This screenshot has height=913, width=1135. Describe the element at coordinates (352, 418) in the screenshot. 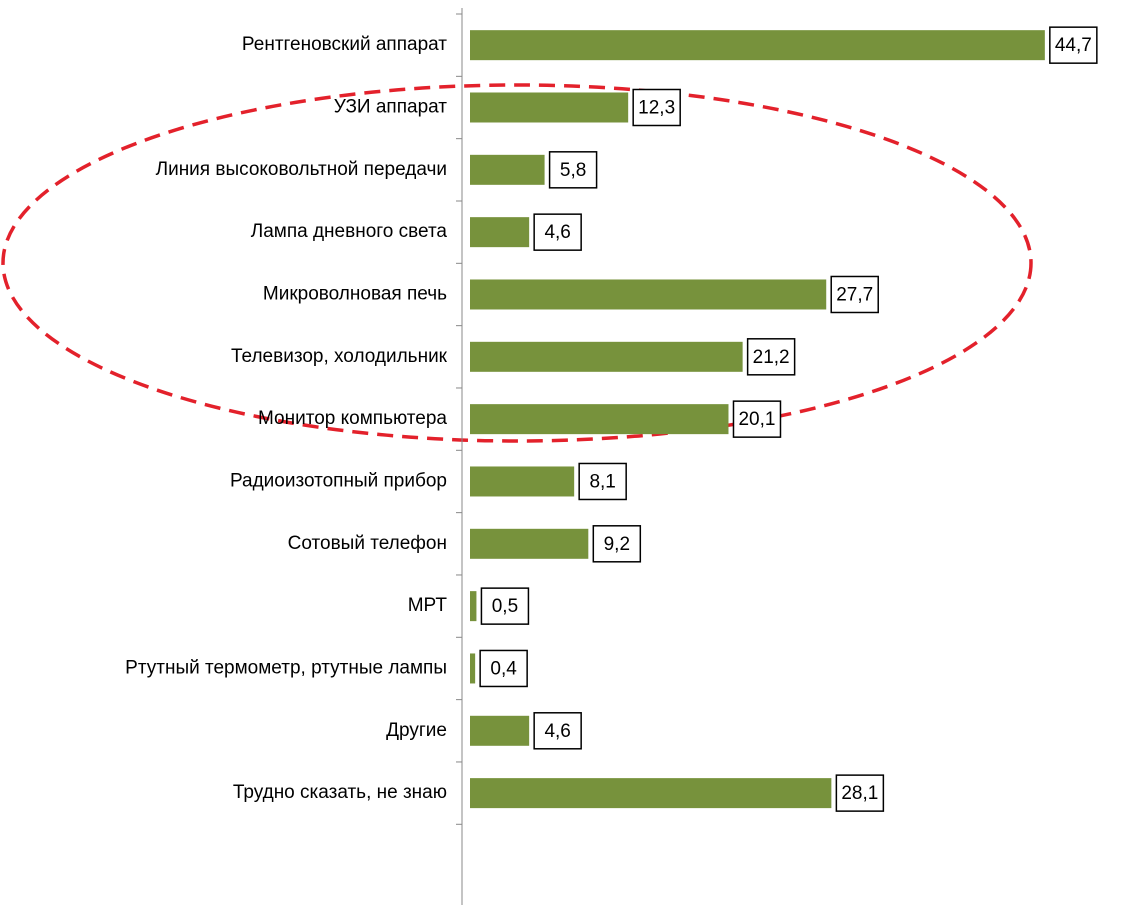

I see `category-label: Монитор компьютера` at that location.